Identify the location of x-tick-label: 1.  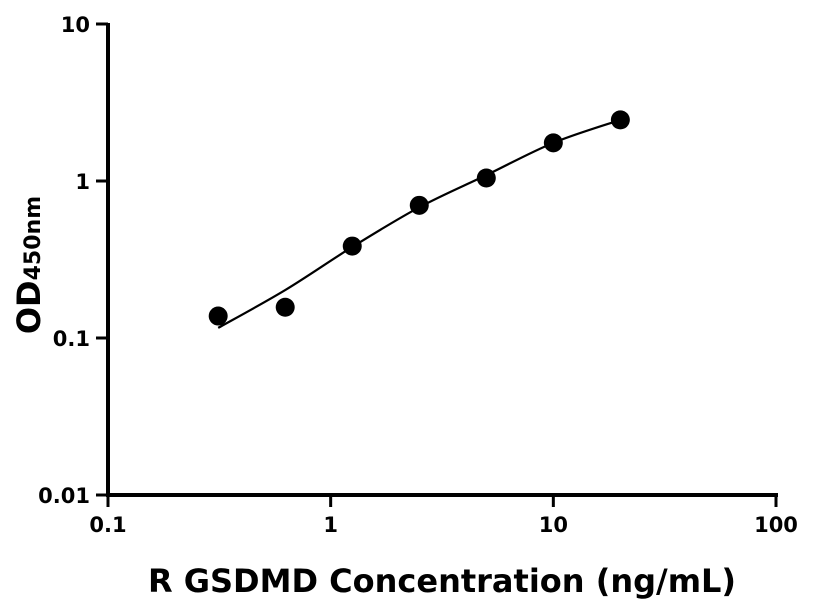
(330, 525).